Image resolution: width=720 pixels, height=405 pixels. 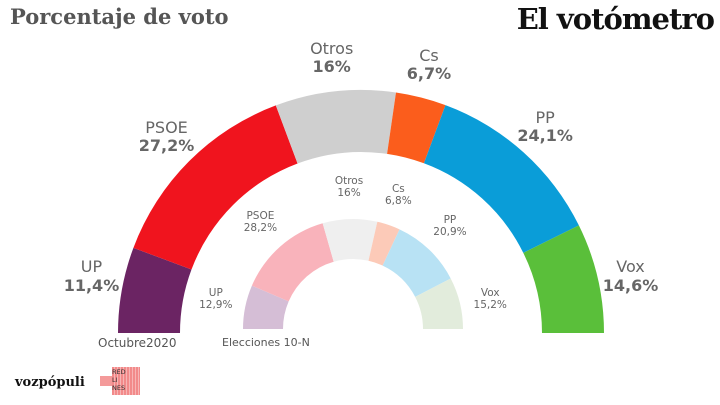 I want to click on outer-label-pp: PP 24,1%, so click(x=545, y=126).